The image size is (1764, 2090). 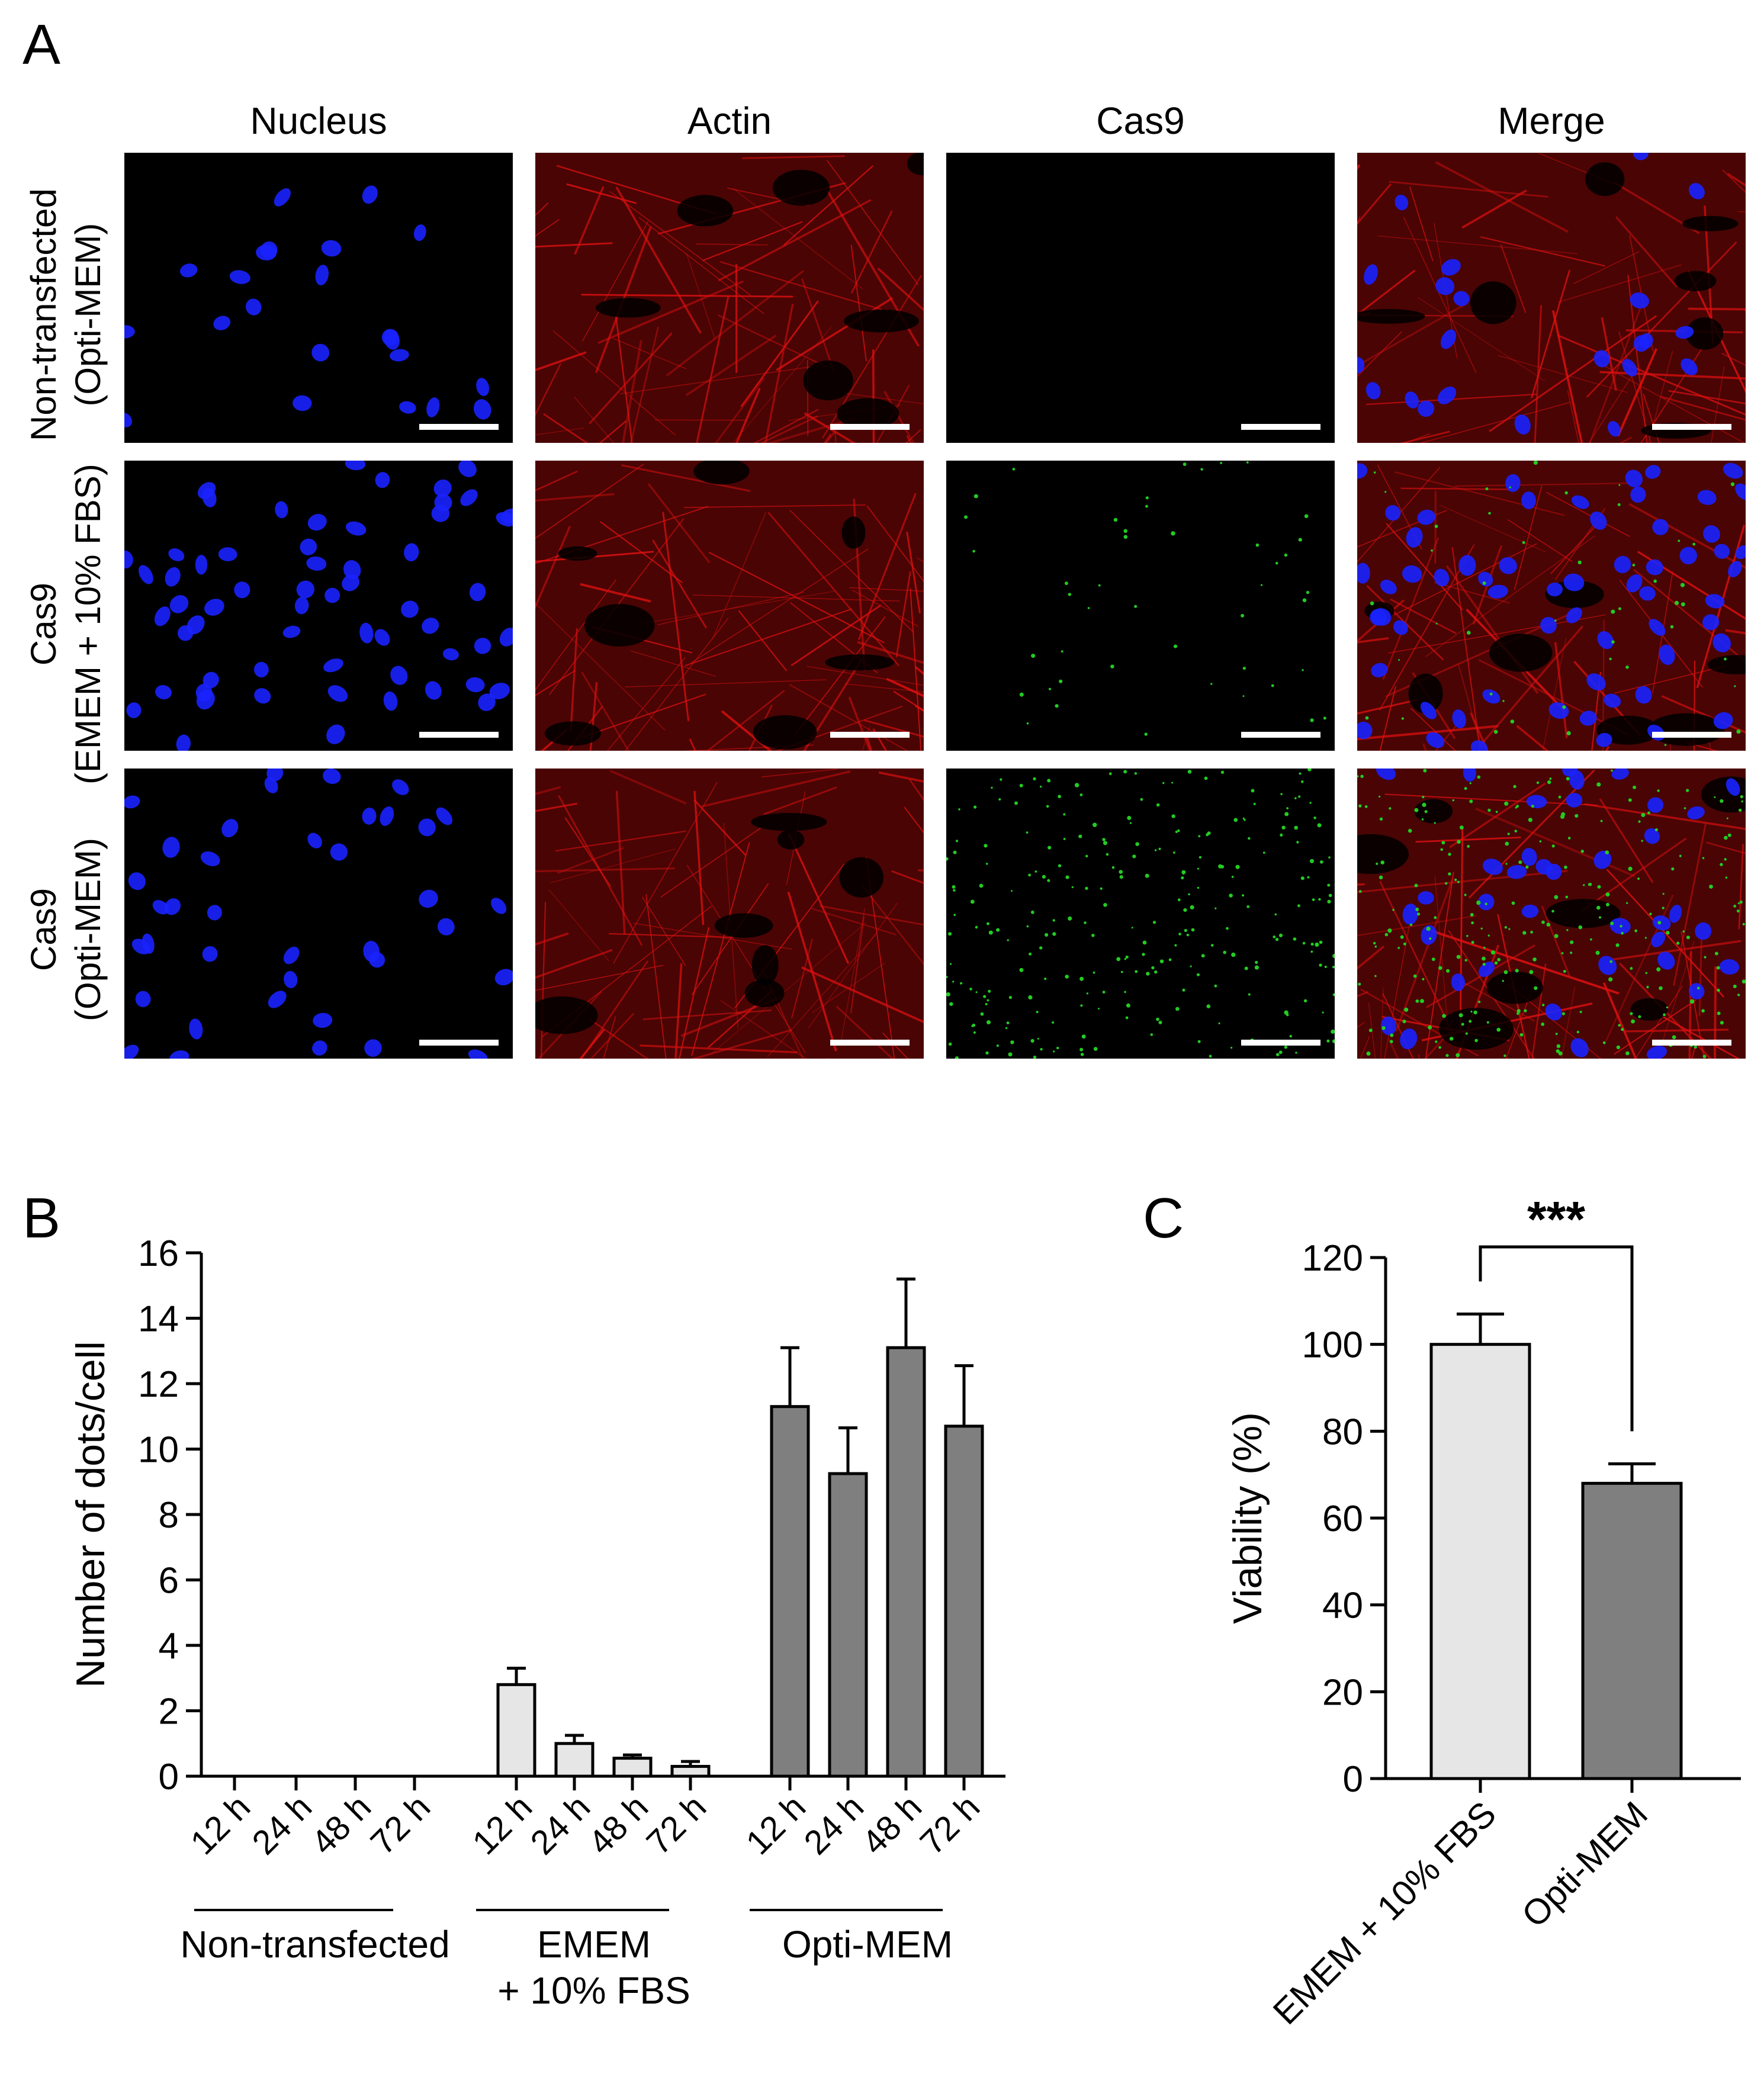 What do you see at coordinates (90, 1514) in the screenshot?
I see `y-axis-label: Number of dots/cell` at bounding box center [90, 1514].